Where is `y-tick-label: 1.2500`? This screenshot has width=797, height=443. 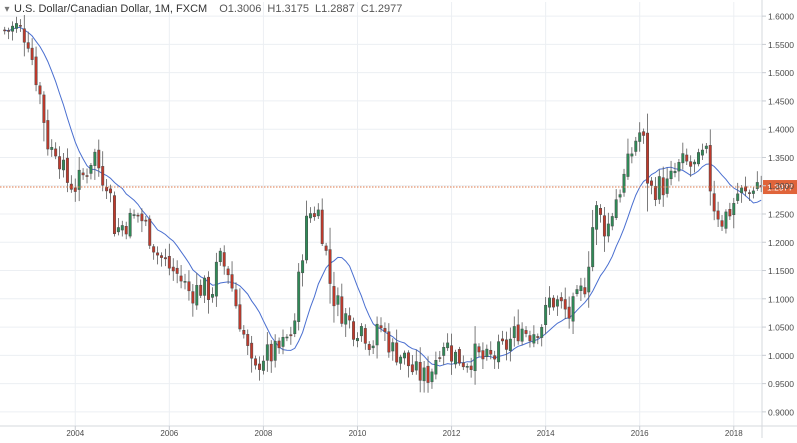
y-tick-label: 1.2500 is located at coordinates (781, 215).